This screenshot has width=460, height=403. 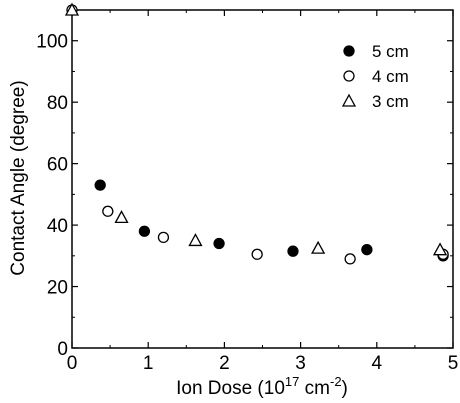 I want to click on x-tick-label: 2, so click(x=224, y=363).